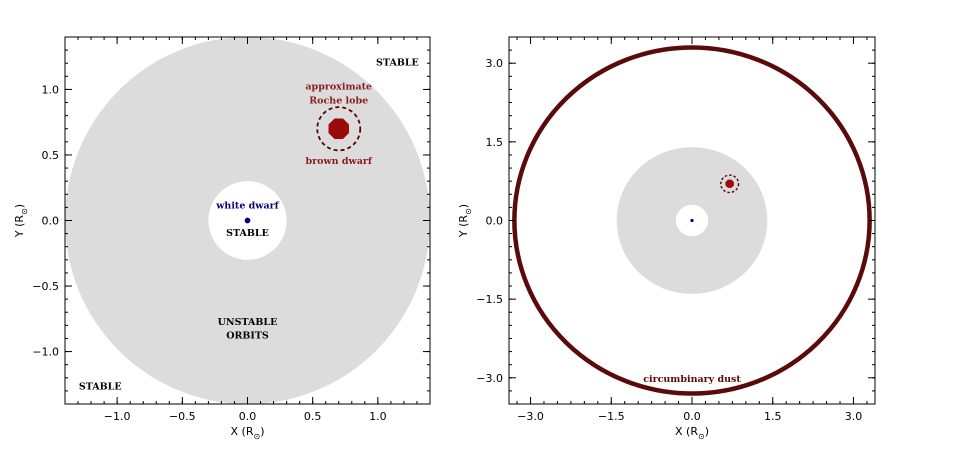 This screenshot has width=963, height=452. I want to click on annotation-label: circumbinary dust, so click(692, 379).